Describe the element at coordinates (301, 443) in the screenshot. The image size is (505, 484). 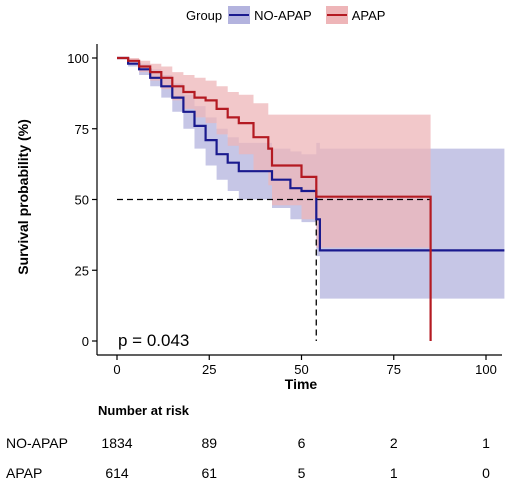
I see `risk-cell: 6` at that location.